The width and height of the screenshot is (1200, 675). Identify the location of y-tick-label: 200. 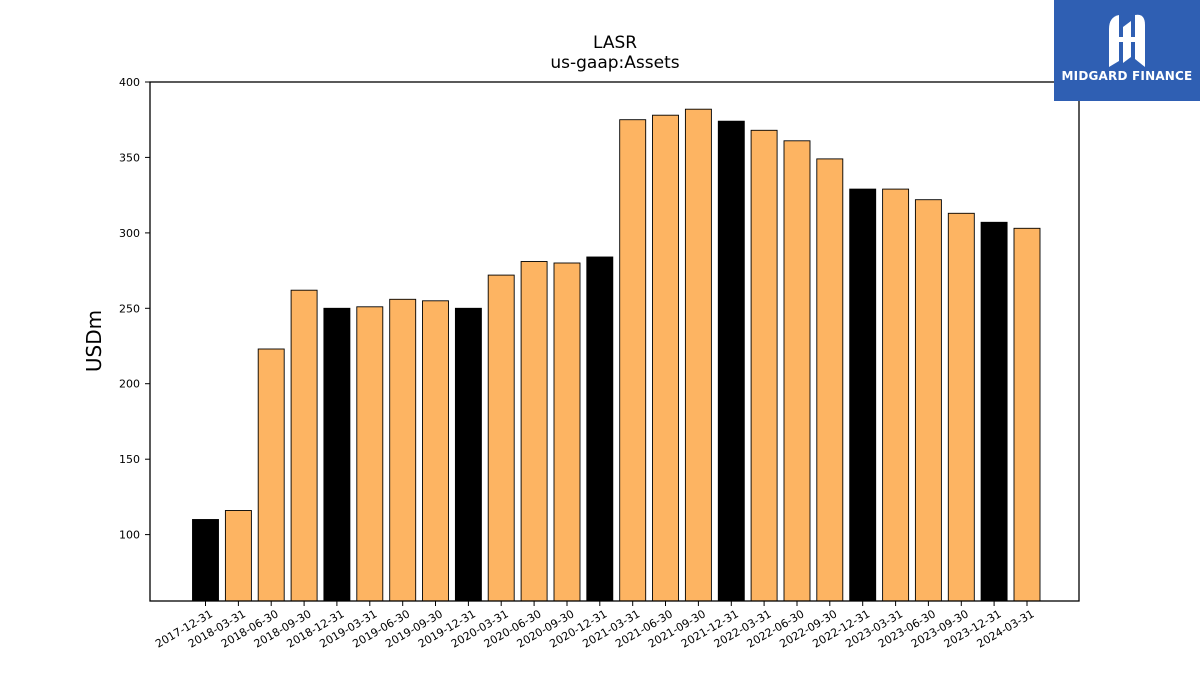
(129, 384).